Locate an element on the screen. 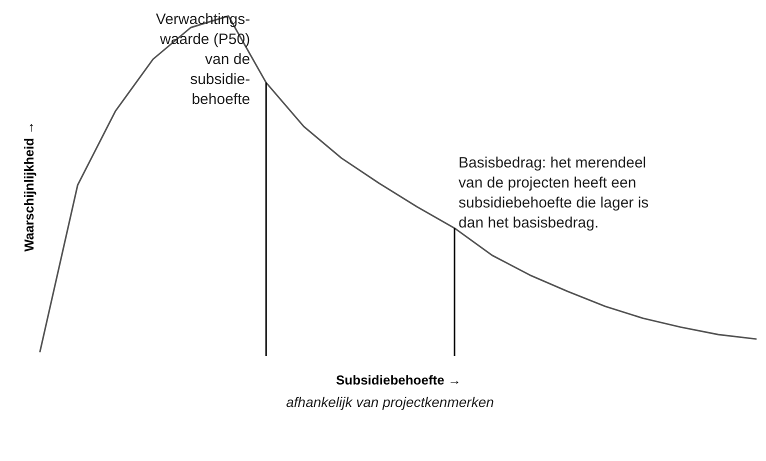 The width and height of the screenshot is (766, 461). text: afhankelijk van projectkenmerken is located at coordinates (390, 402).